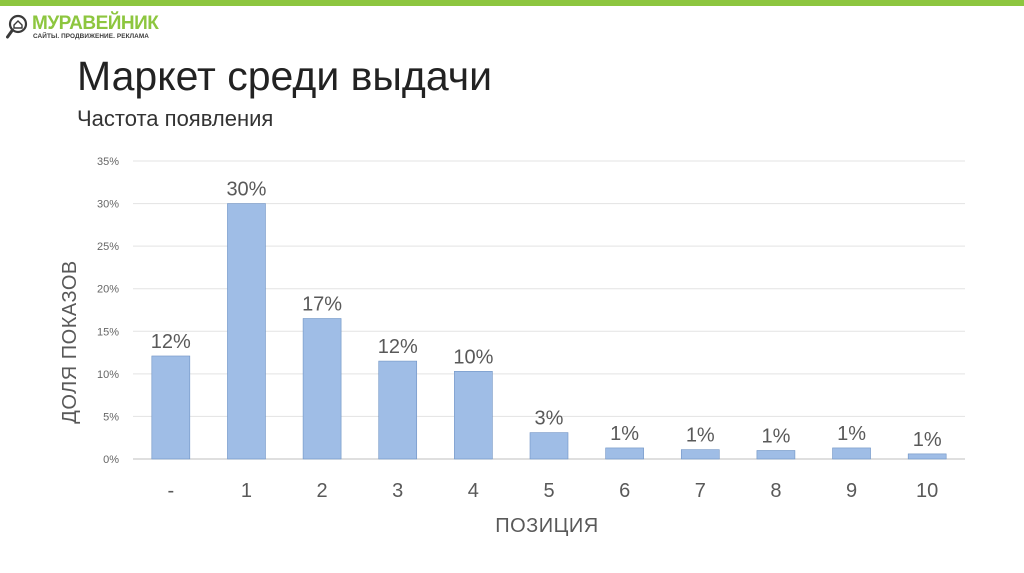  I want to click on page-subtitle: Частота появления, so click(175, 118).